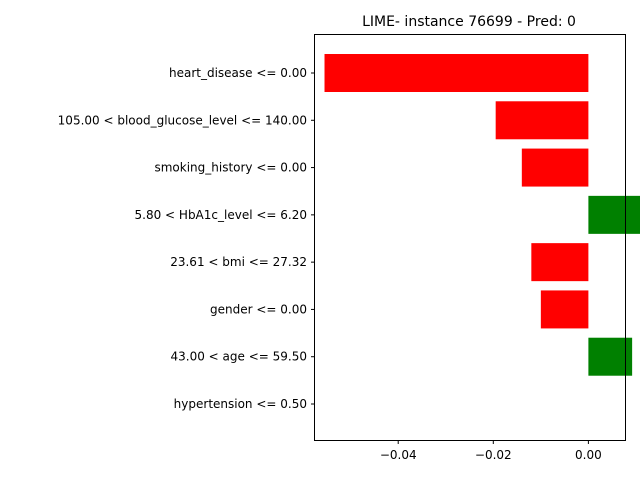 This screenshot has height=480, width=640. Describe the element at coordinates (238, 262) in the screenshot. I see `y-tick-label: 23.61 < bmi <= 27.32` at that location.